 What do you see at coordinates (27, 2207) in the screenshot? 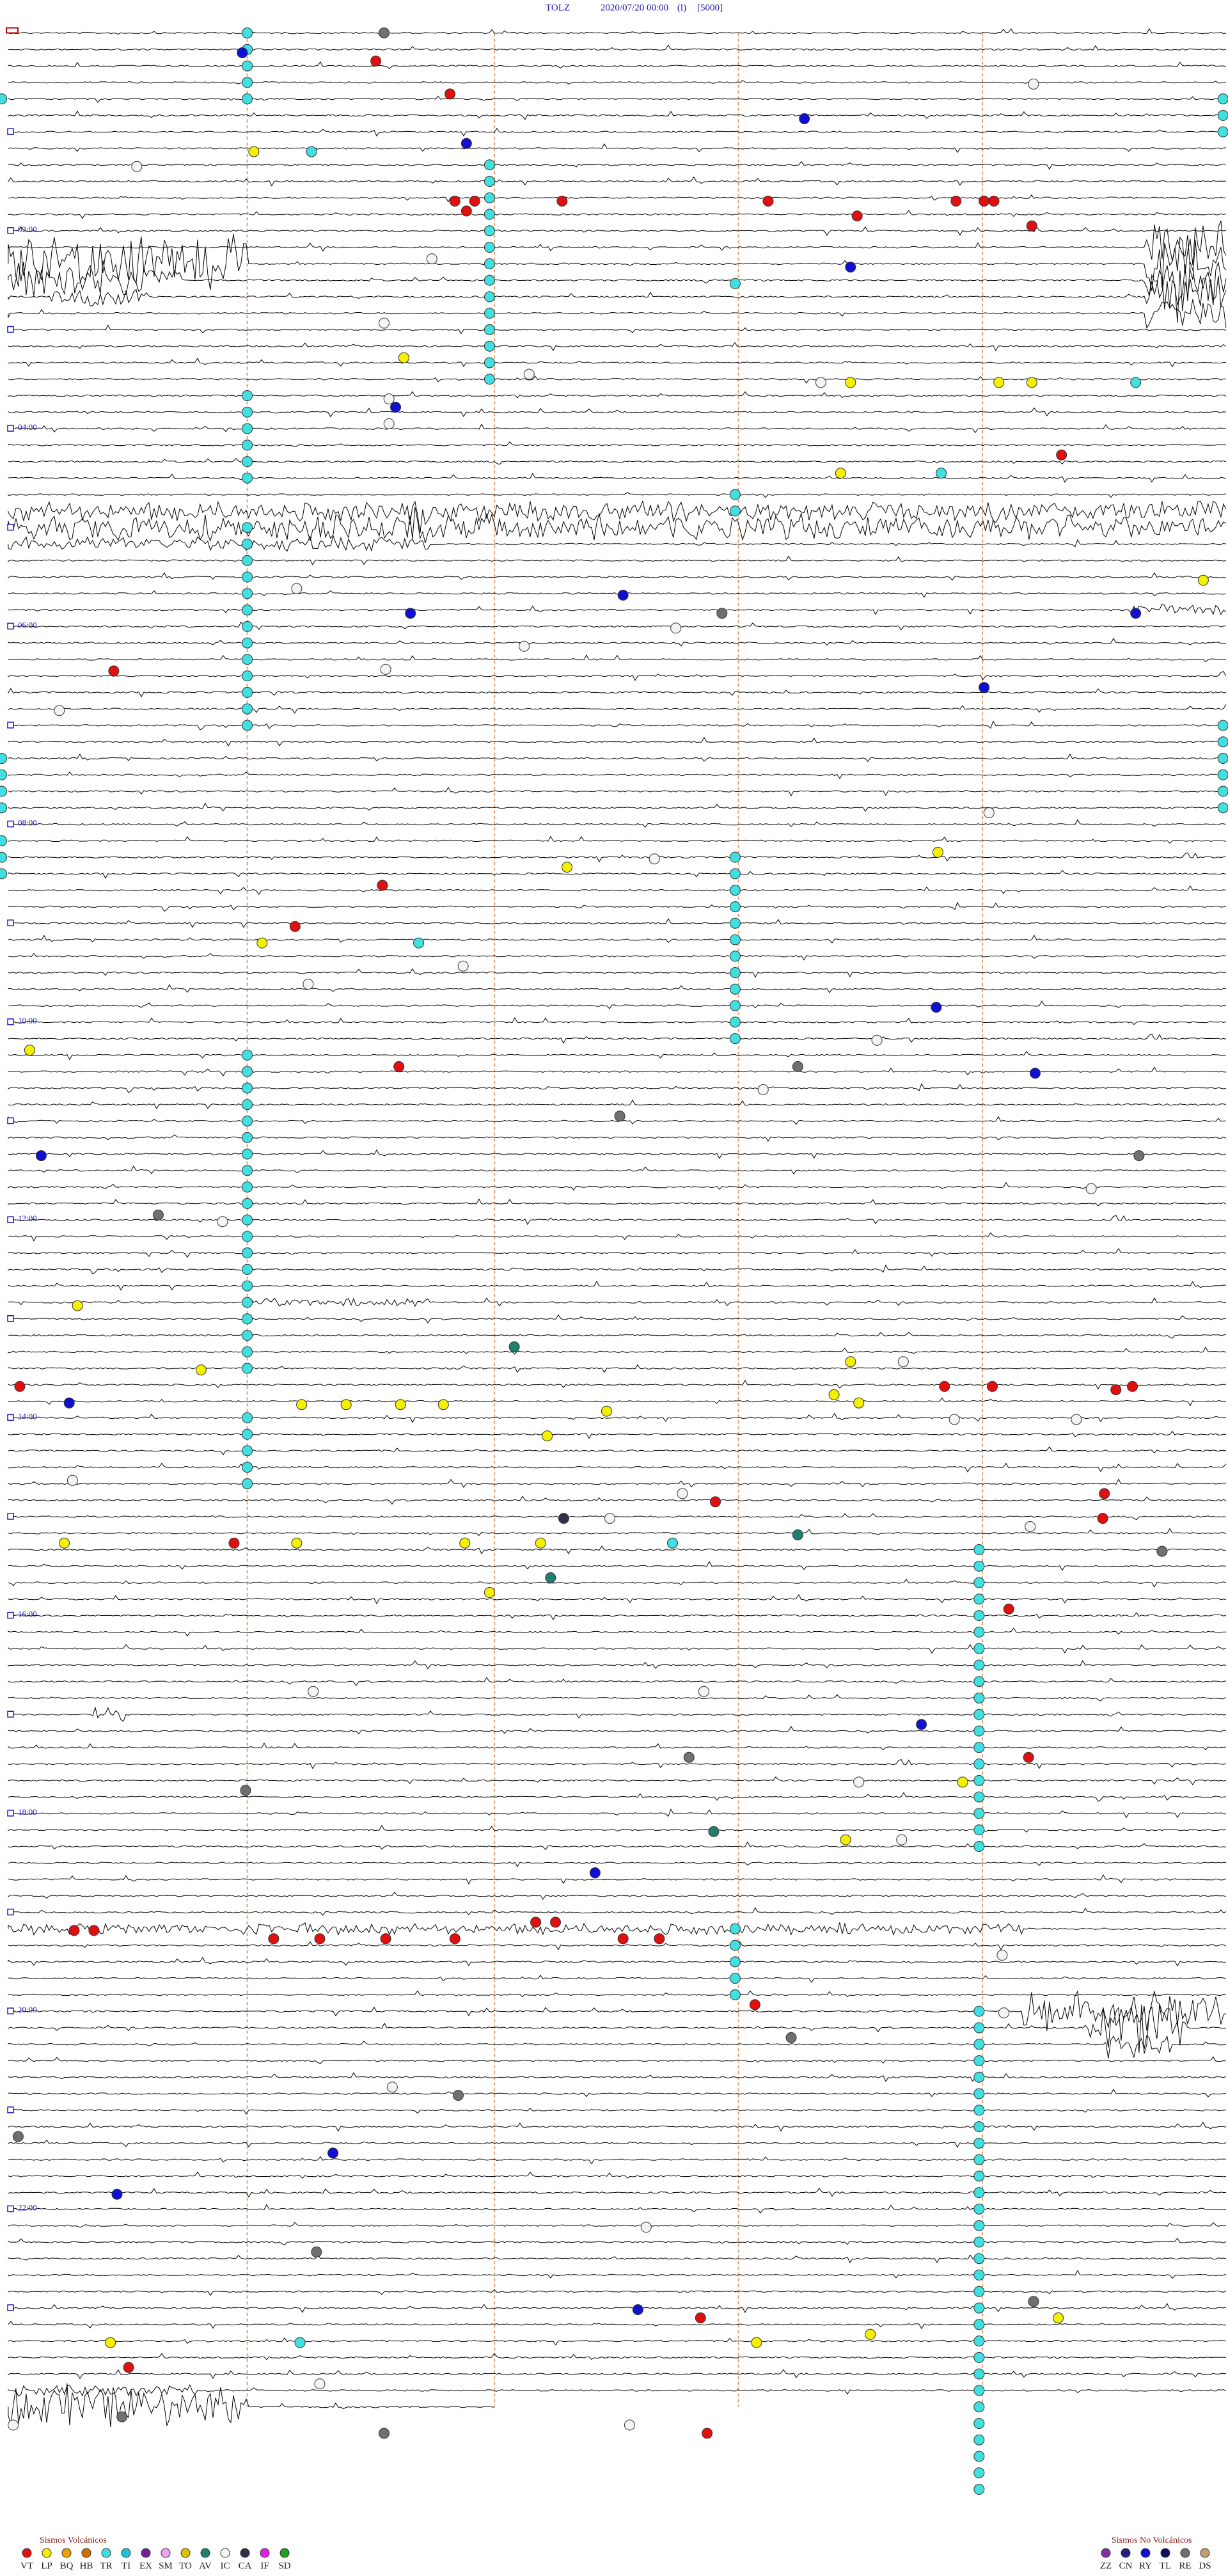
I see `time-label: 22:00` at bounding box center [27, 2207].